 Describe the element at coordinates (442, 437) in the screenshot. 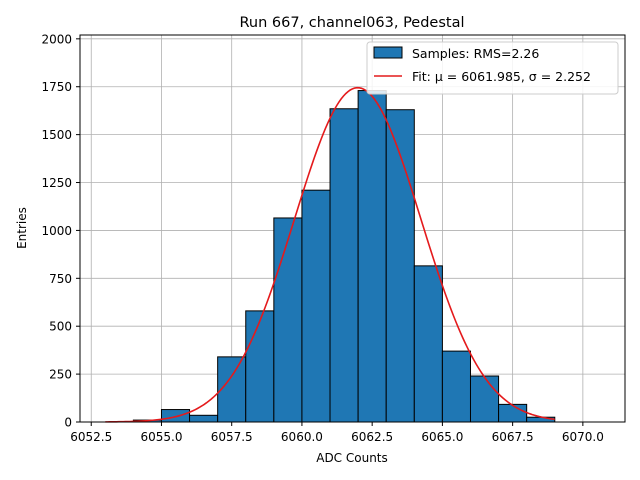

I see `x-tick-label: 6065.0` at that location.